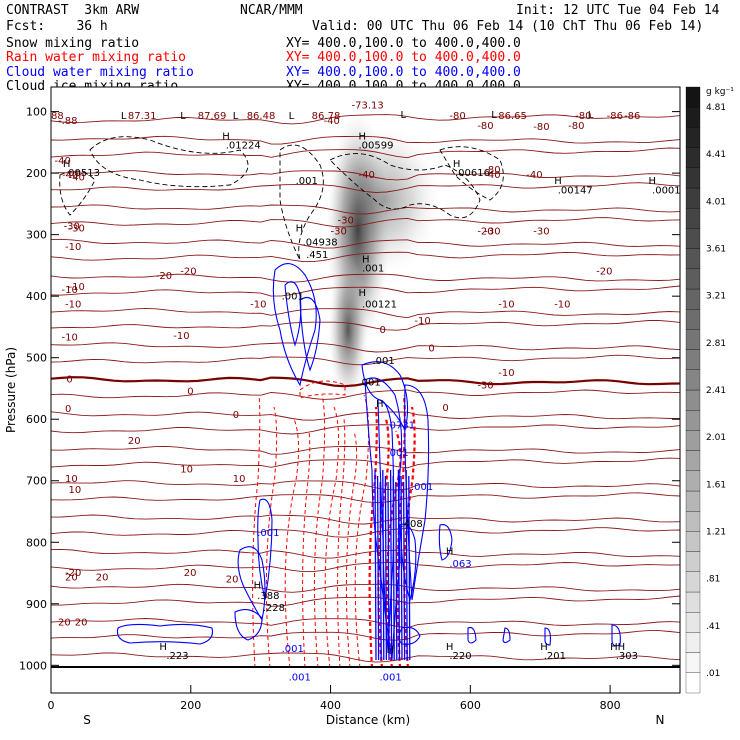  I want to click on y-tick-label: 700, so click(36, 481).